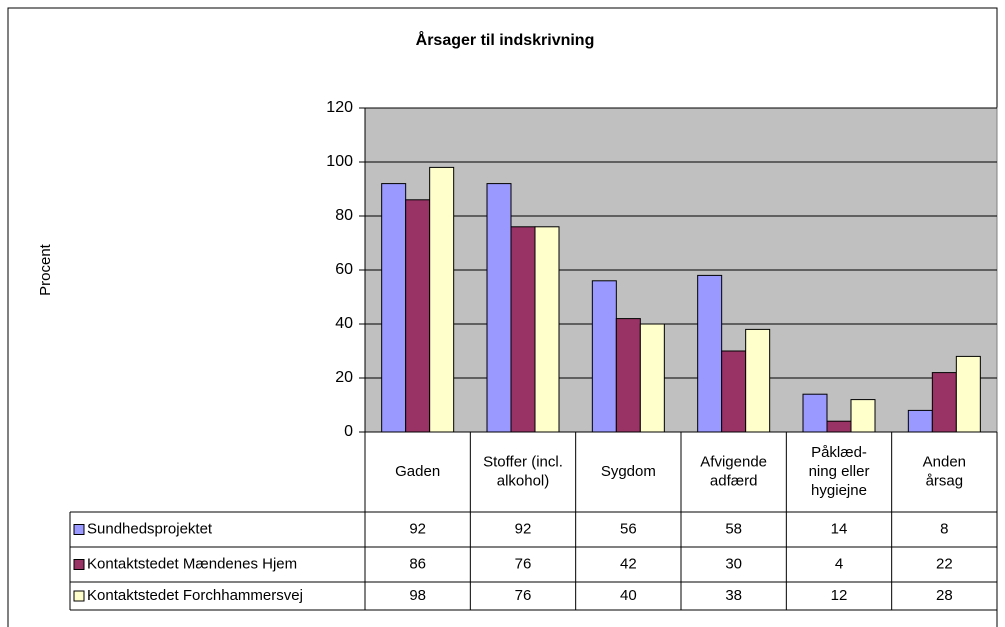  I want to click on x-tick-label: Påklæd-ning eller hygiejne, so click(839, 471).